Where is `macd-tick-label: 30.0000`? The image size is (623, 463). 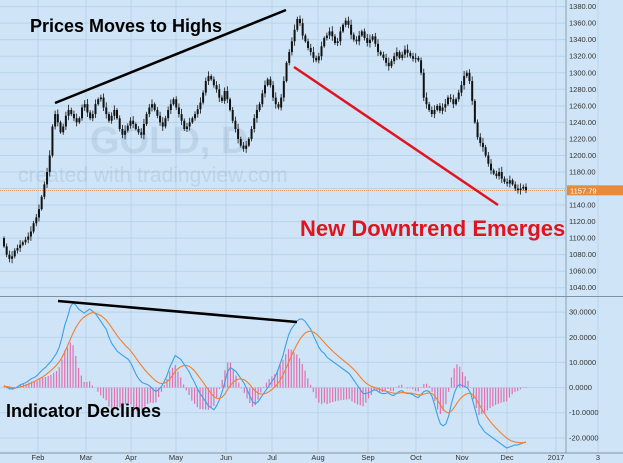 macd-tick-label: 30.0000 is located at coordinates (582, 312).